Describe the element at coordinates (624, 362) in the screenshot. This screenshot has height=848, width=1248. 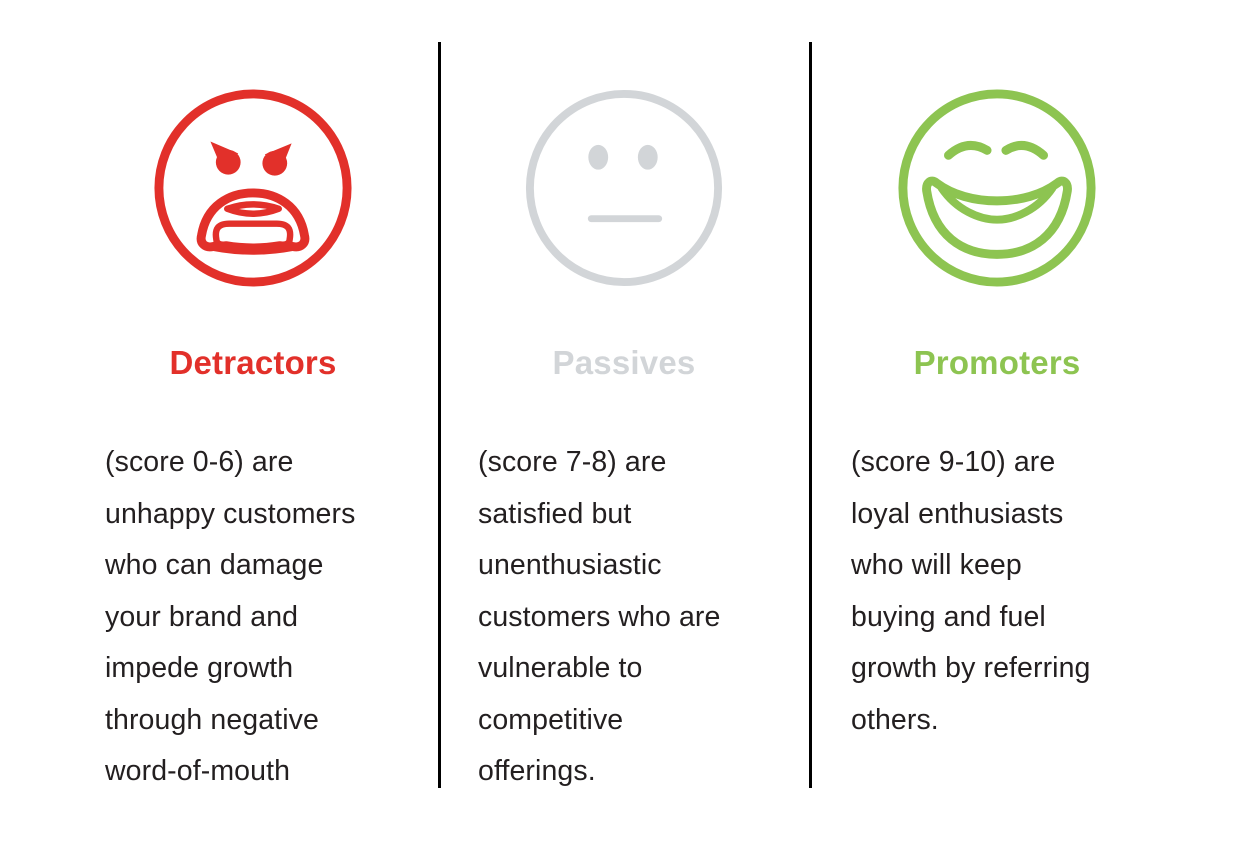
I see `category-title-passives: Passives` at that location.